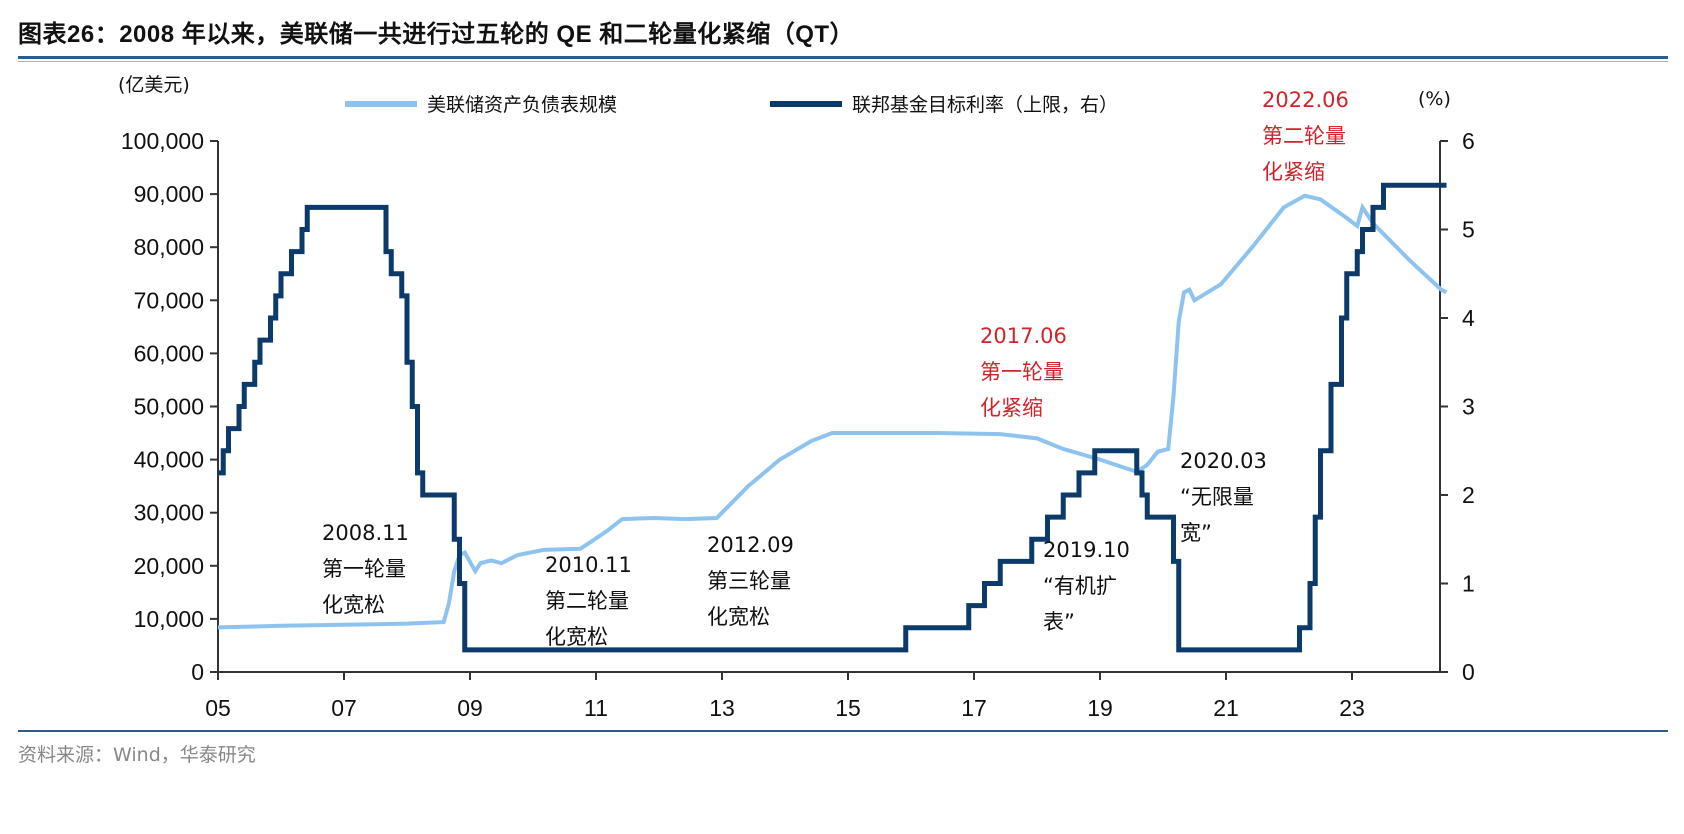 This screenshot has height=834, width=1684. I want to click on annotation-text: 表”, so click(1059, 622).